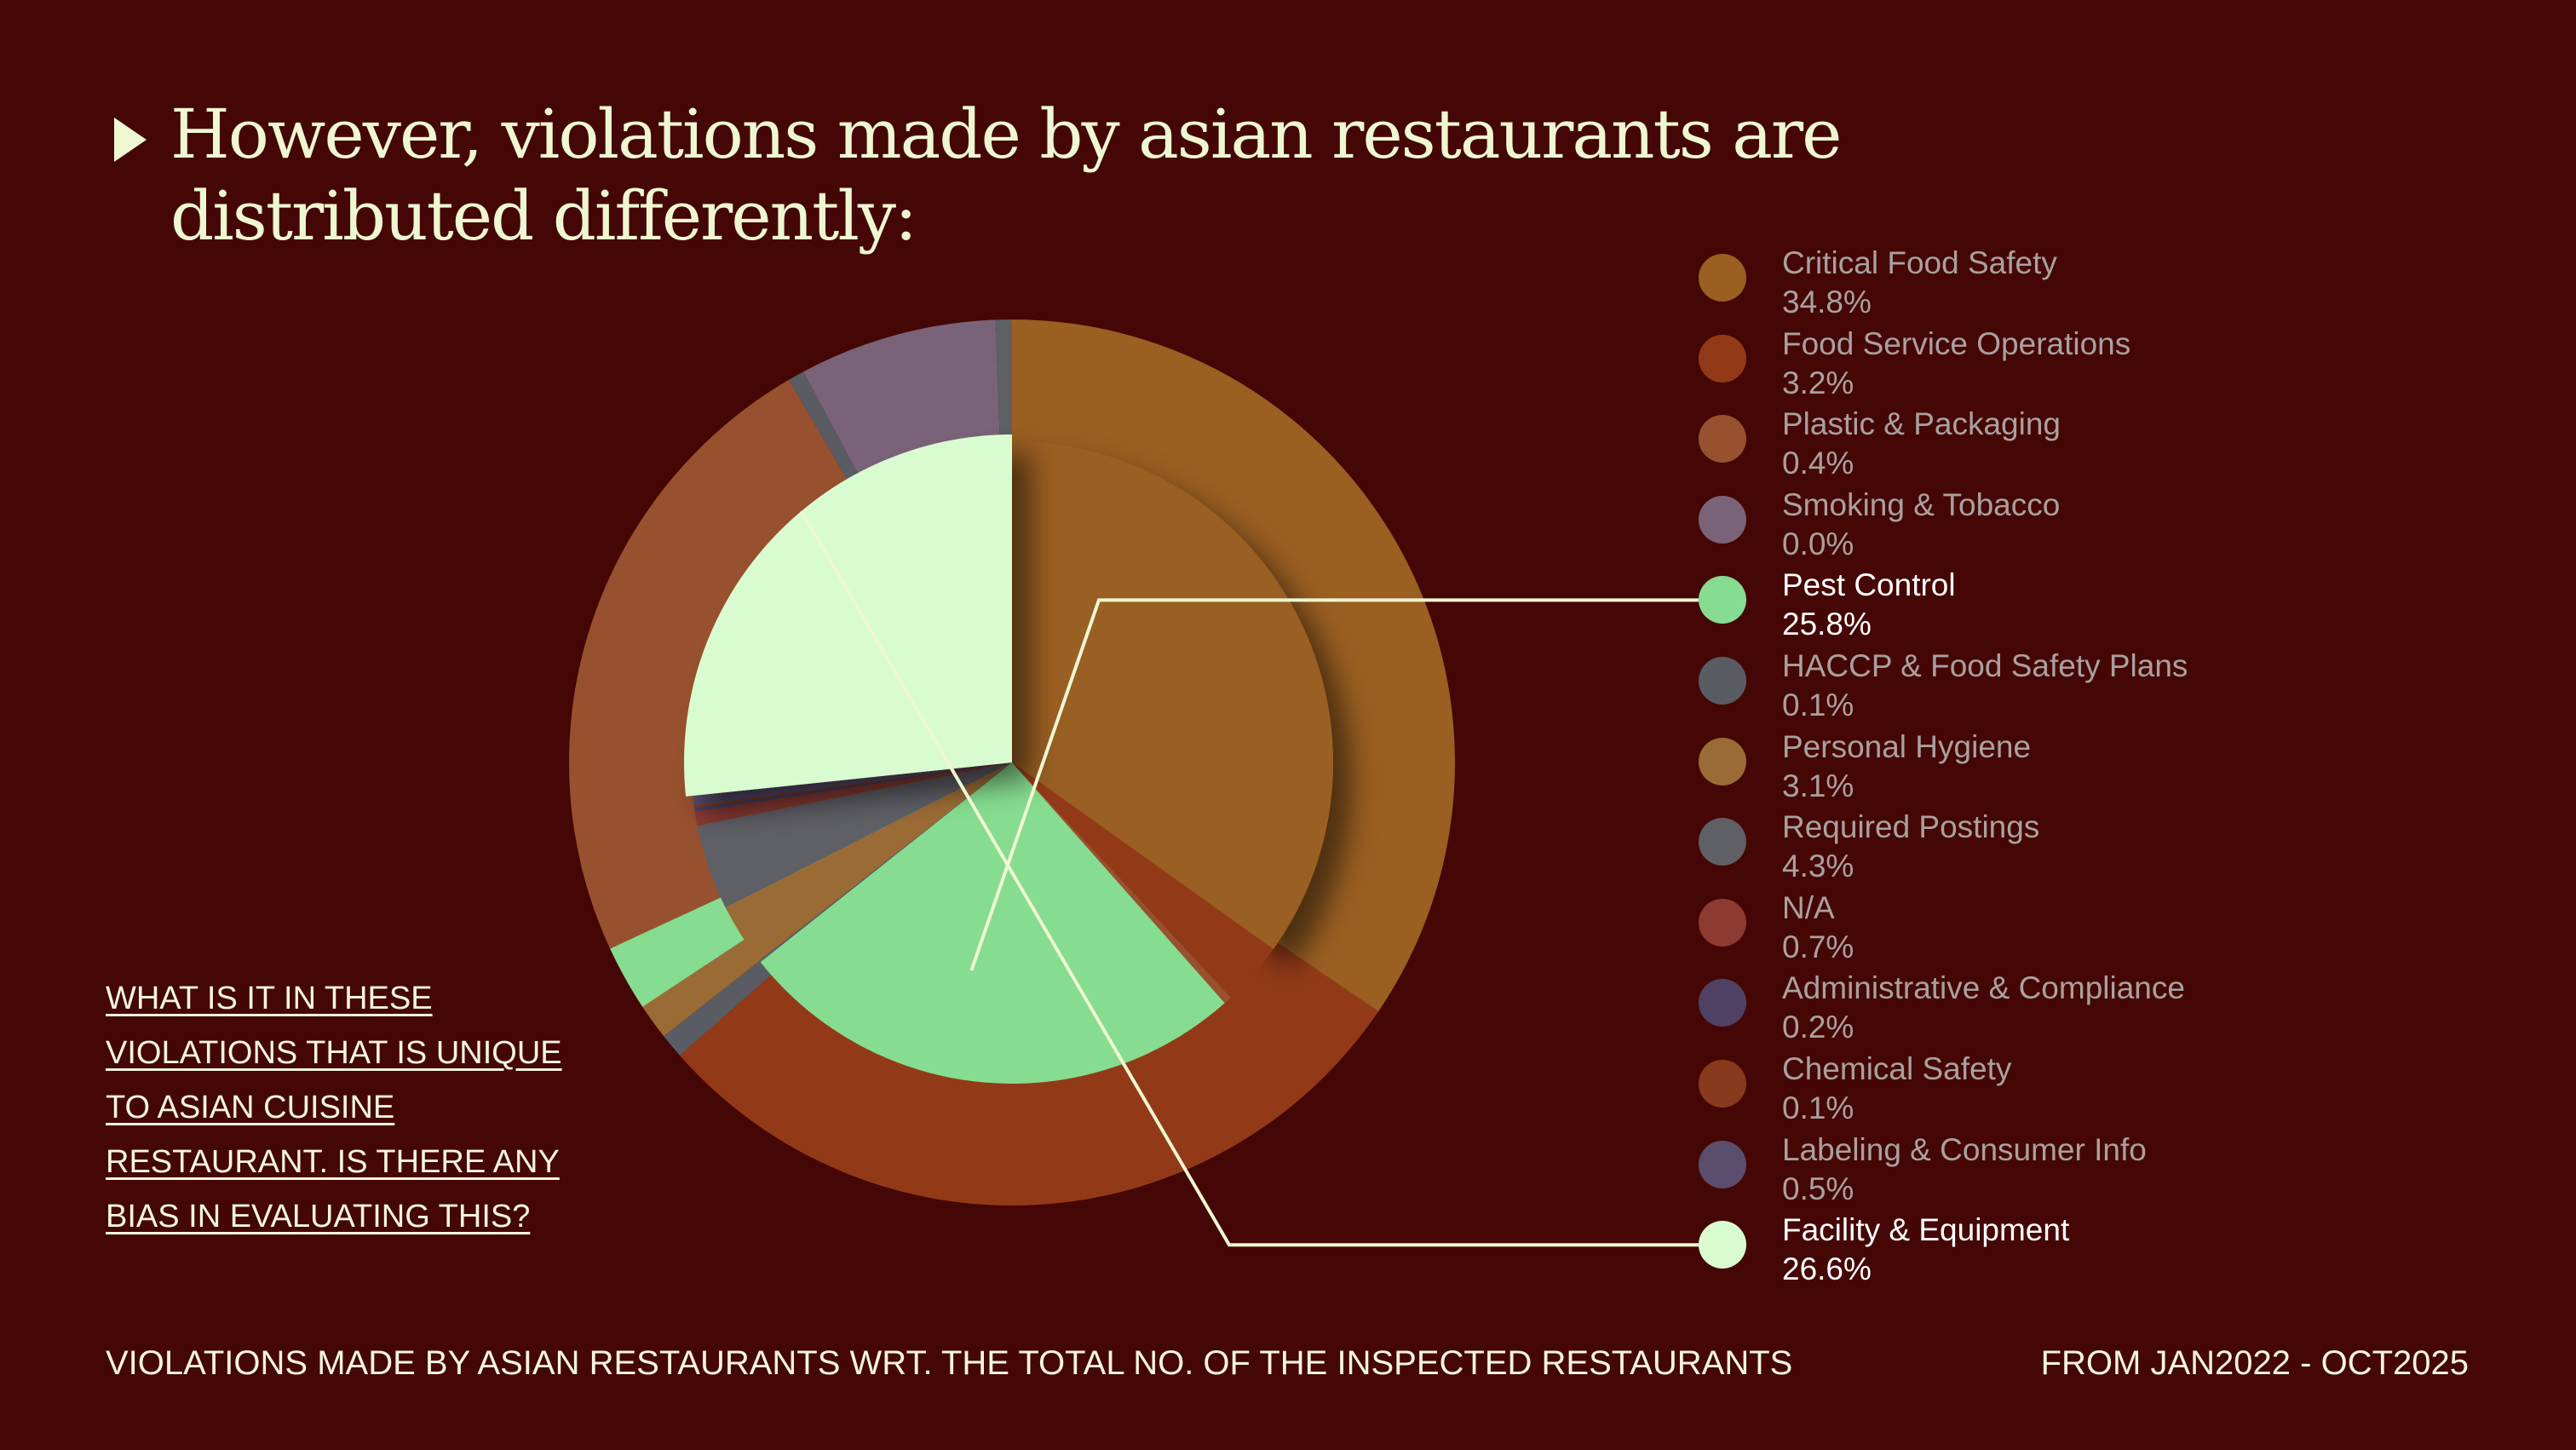 The width and height of the screenshot is (2576, 1450). What do you see at coordinates (1920, 262) in the screenshot?
I see `legend-label: Critical Food Safety` at bounding box center [1920, 262].